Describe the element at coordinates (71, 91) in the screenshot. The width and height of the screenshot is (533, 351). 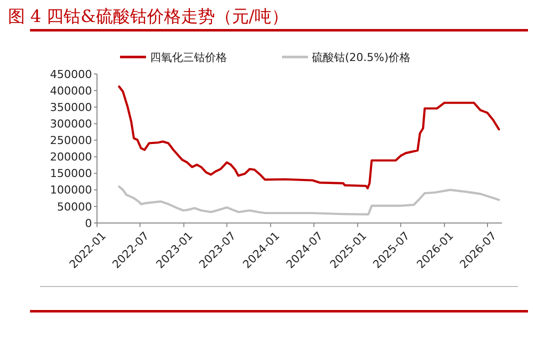
I see `y-tick-label: 400000` at that location.